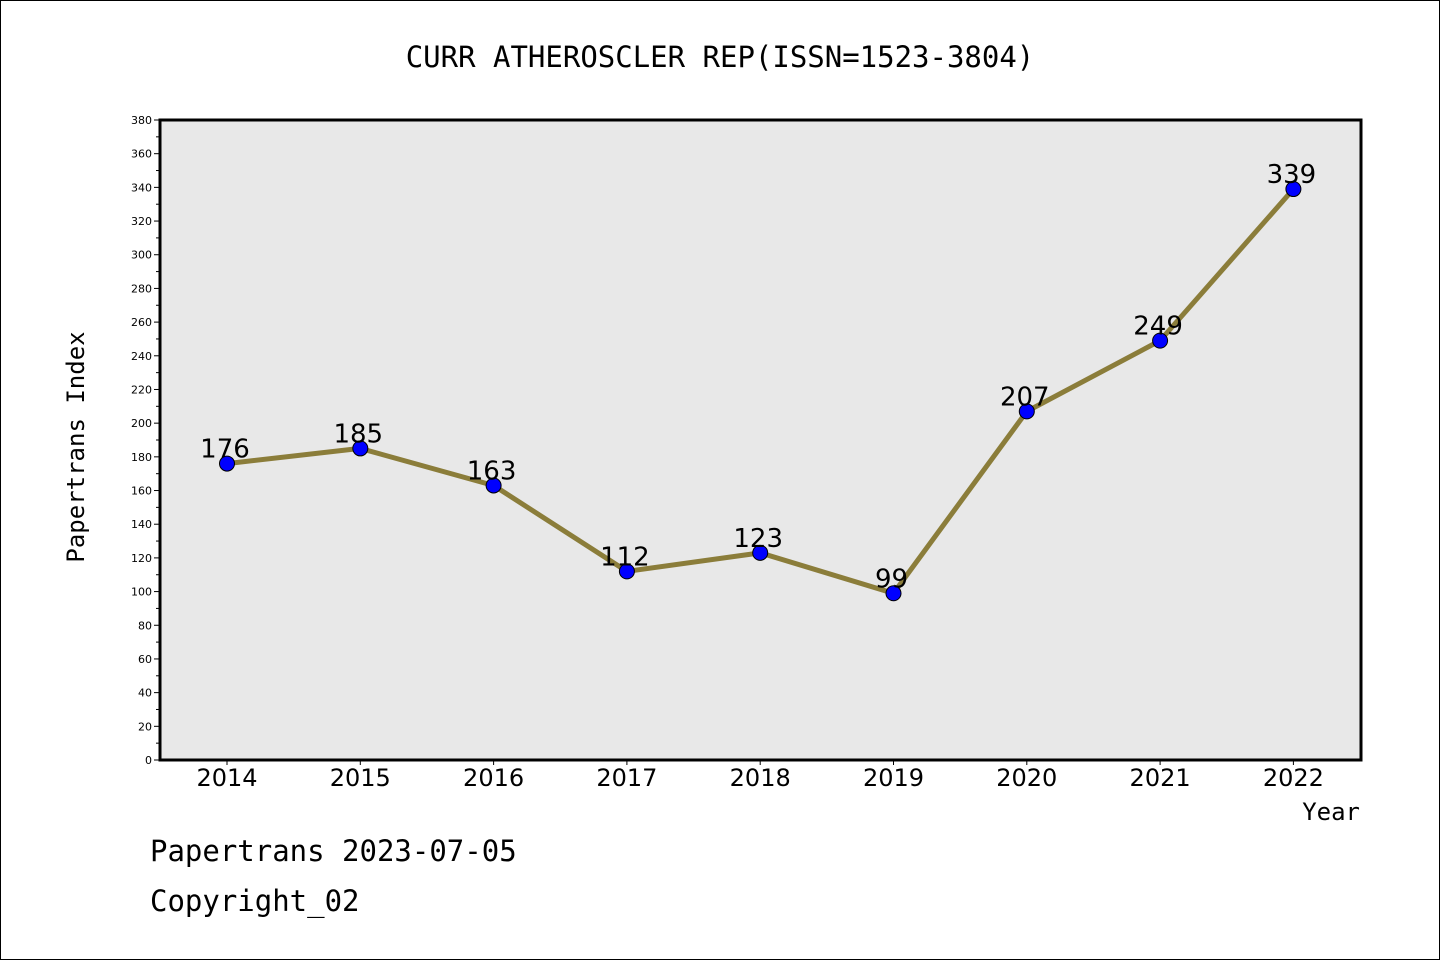 The height and width of the screenshot is (960, 1440). Describe the element at coordinates (720, 57) in the screenshot. I see `chart-title: CURR ATHEROSCLER REP(ISSN=1523-3804)` at that location.